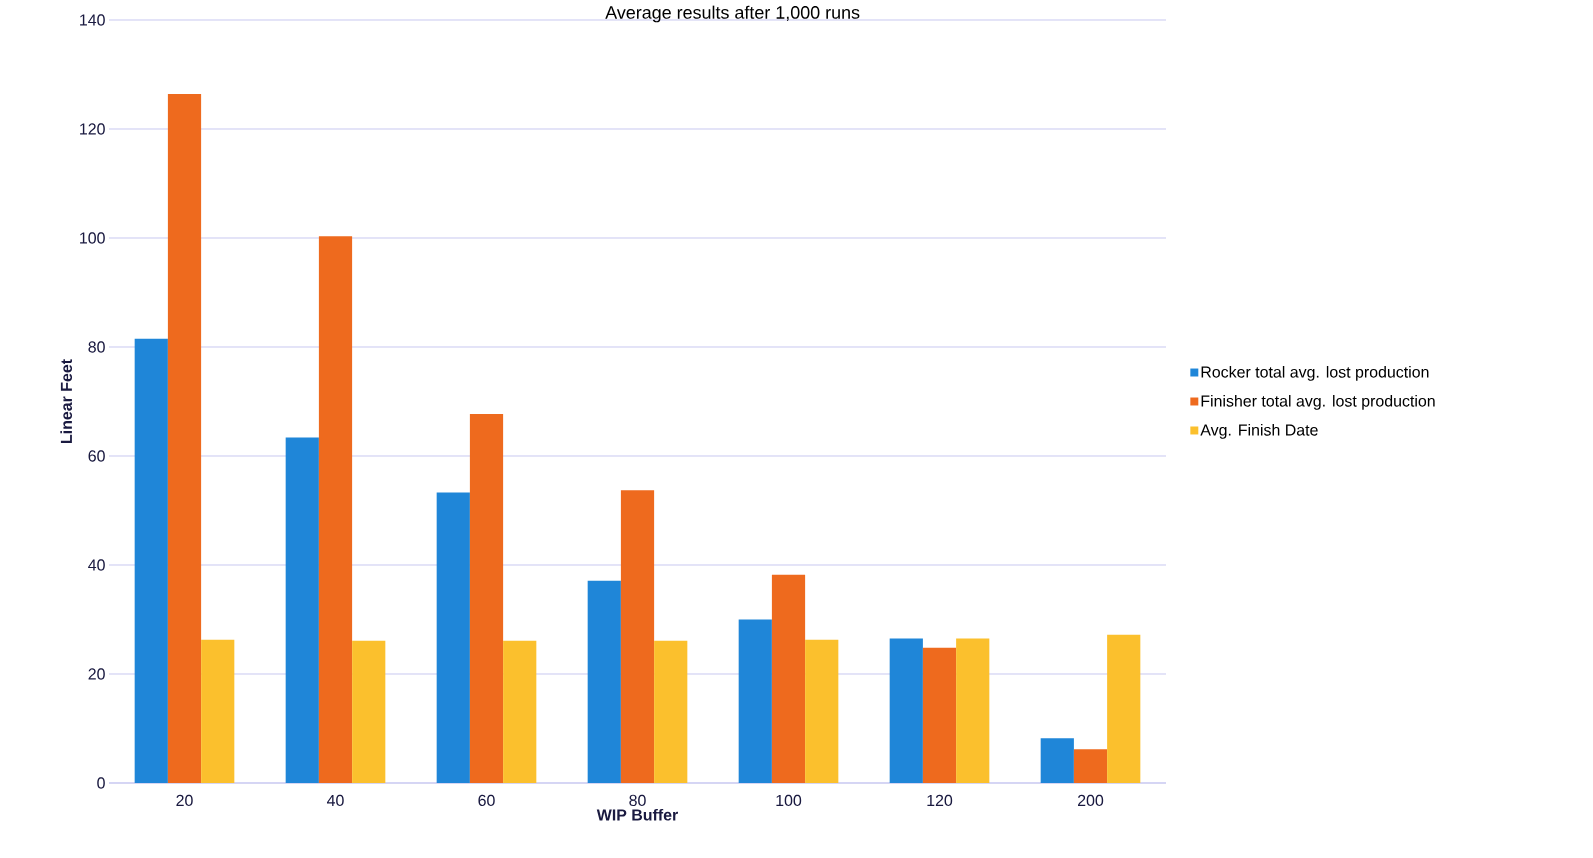 This screenshot has width=1593, height=858. Describe the element at coordinates (92, 129) in the screenshot. I see `y-tick-label: 120` at that location.